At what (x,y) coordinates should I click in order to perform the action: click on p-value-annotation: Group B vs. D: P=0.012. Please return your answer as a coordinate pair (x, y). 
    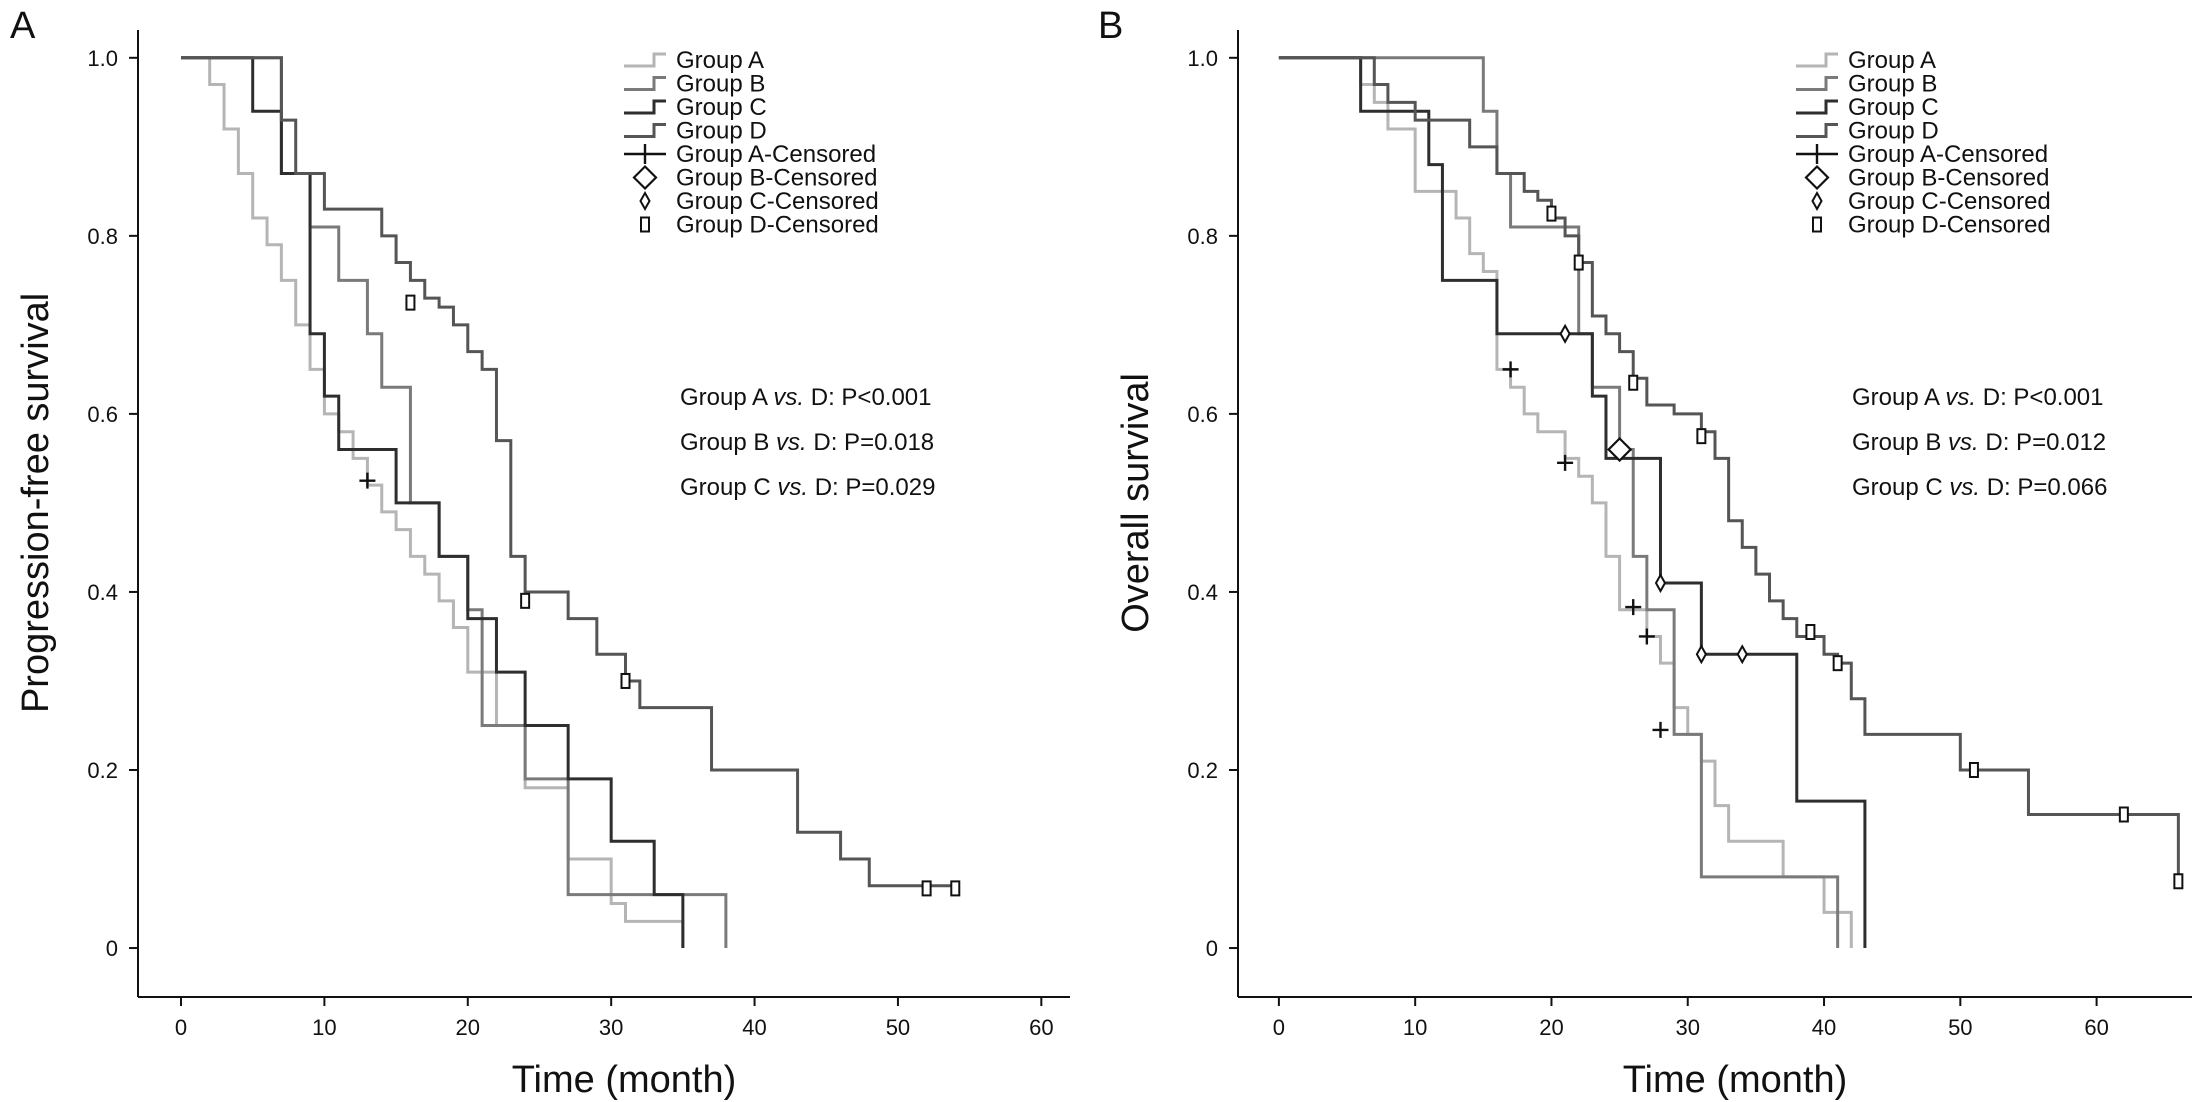
    Looking at the image, I should click on (1979, 442).